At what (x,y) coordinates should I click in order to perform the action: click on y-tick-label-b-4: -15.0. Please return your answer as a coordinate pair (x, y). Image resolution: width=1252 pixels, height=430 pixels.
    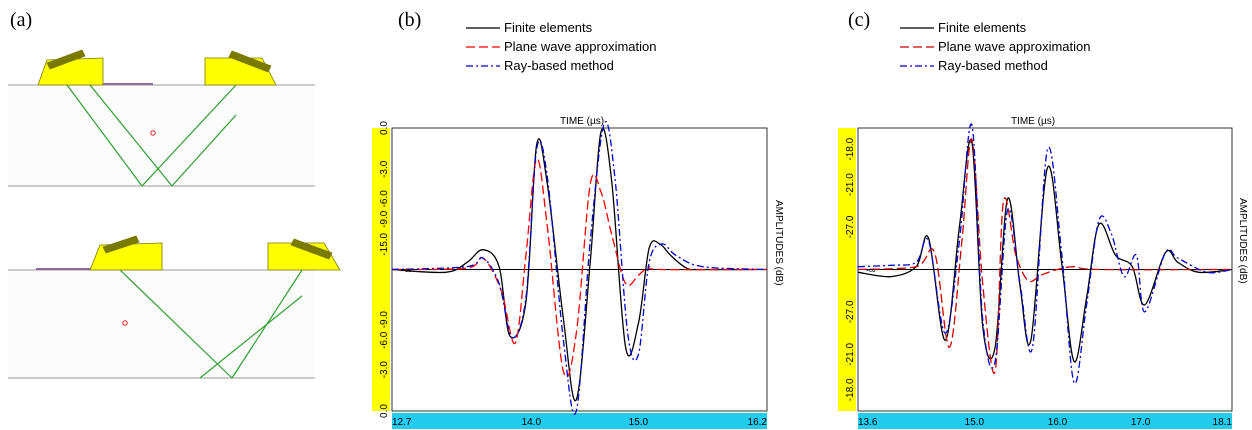
    Looking at the image, I should click on (384, 243).